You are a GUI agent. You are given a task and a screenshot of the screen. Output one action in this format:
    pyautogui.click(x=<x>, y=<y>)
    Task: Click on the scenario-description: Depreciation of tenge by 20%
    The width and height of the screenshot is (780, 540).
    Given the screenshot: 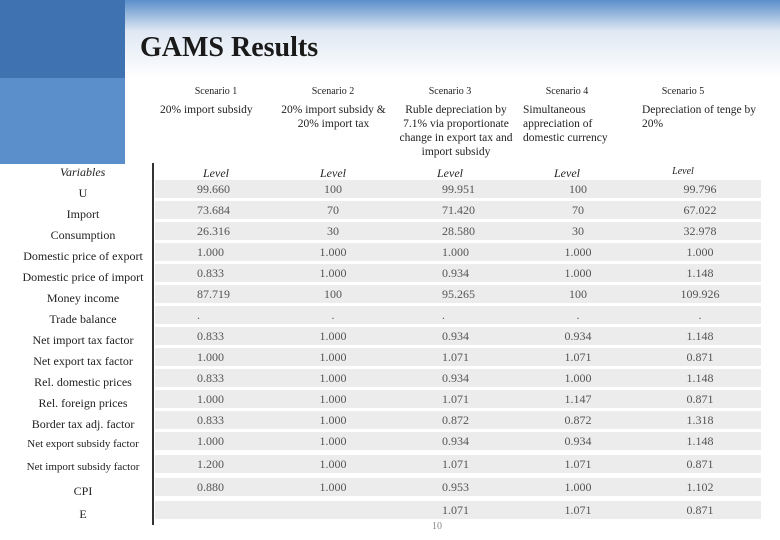 What is the action you would take?
    pyautogui.click(x=699, y=117)
    